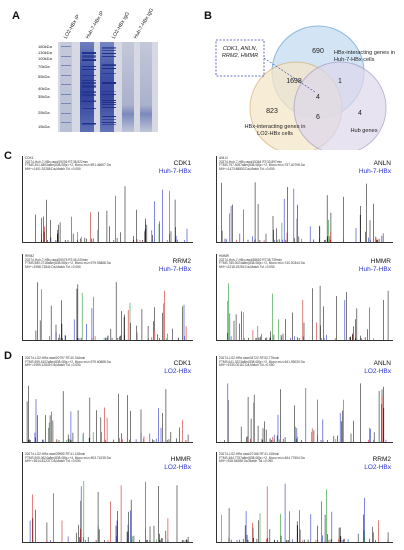  What do you see at coordinates (128, 87) in the screenshot?
I see `gel-lane-lo2-igg` at bounding box center [128, 87].